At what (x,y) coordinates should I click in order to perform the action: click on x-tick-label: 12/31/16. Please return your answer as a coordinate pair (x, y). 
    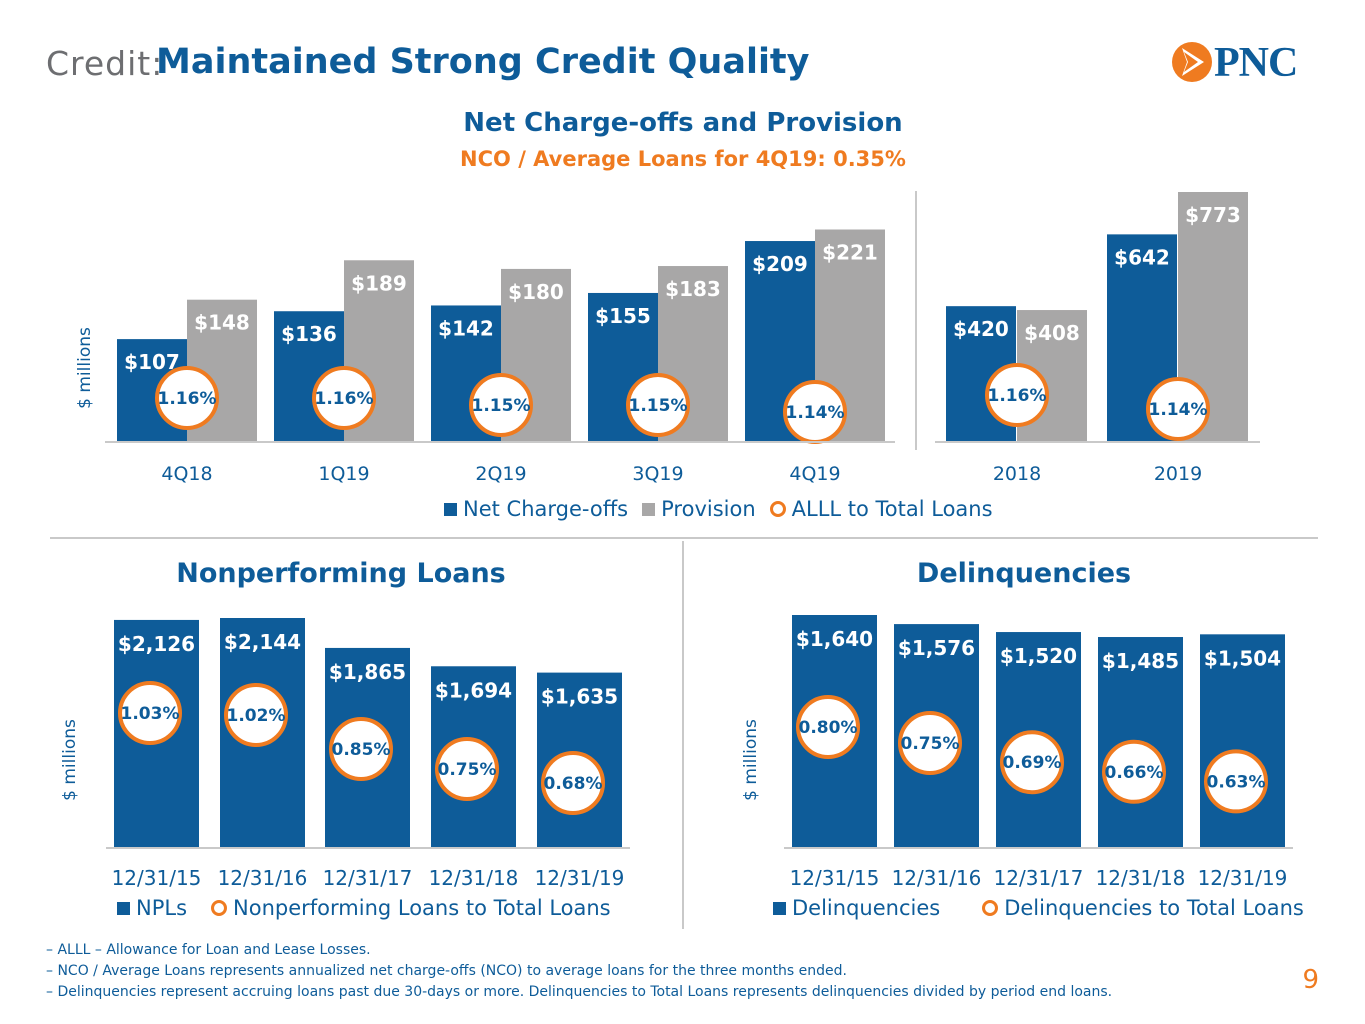
    Looking at the image, I should click on (263, 878).